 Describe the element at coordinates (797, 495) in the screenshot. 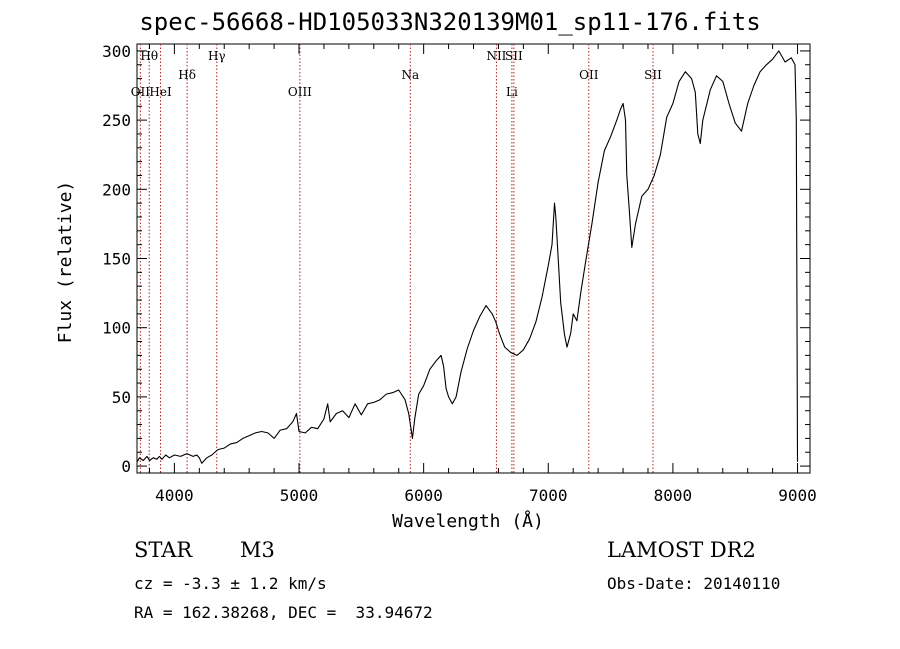

I see `x-tick-label-5: 9000` at that location.